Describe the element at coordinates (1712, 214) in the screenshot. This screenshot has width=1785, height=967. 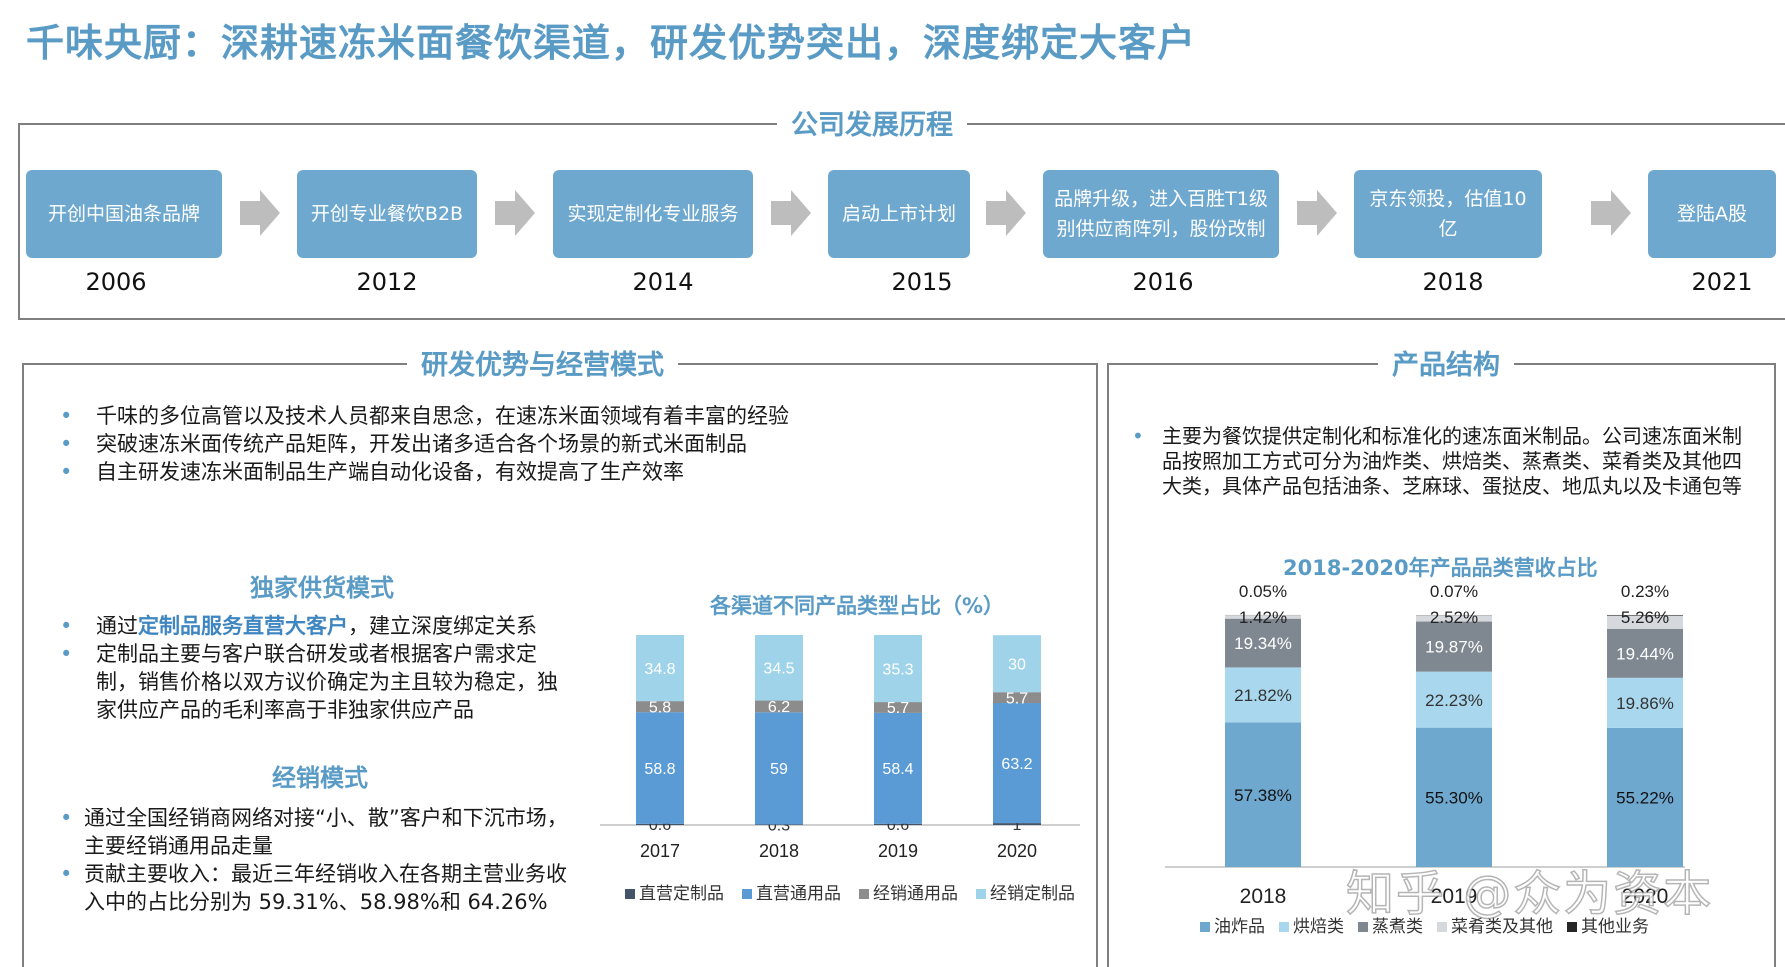
I see `timeline-box-2021: 登陆A股` at that location.